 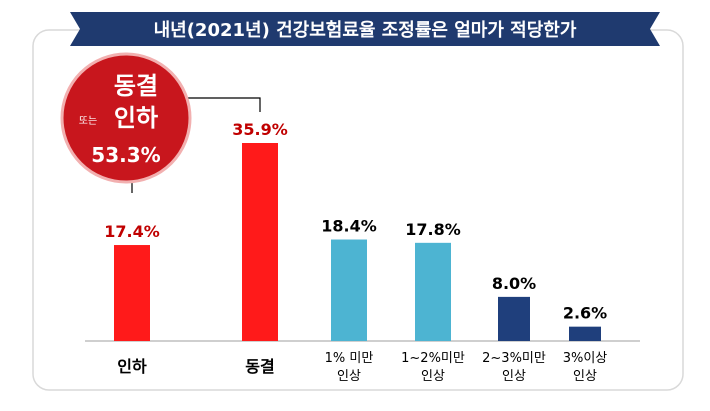 What do you see at coordinates (585, 313) in the screenshot?
I see `value-label-5: 2.6%` at bounding box center [585, 313].